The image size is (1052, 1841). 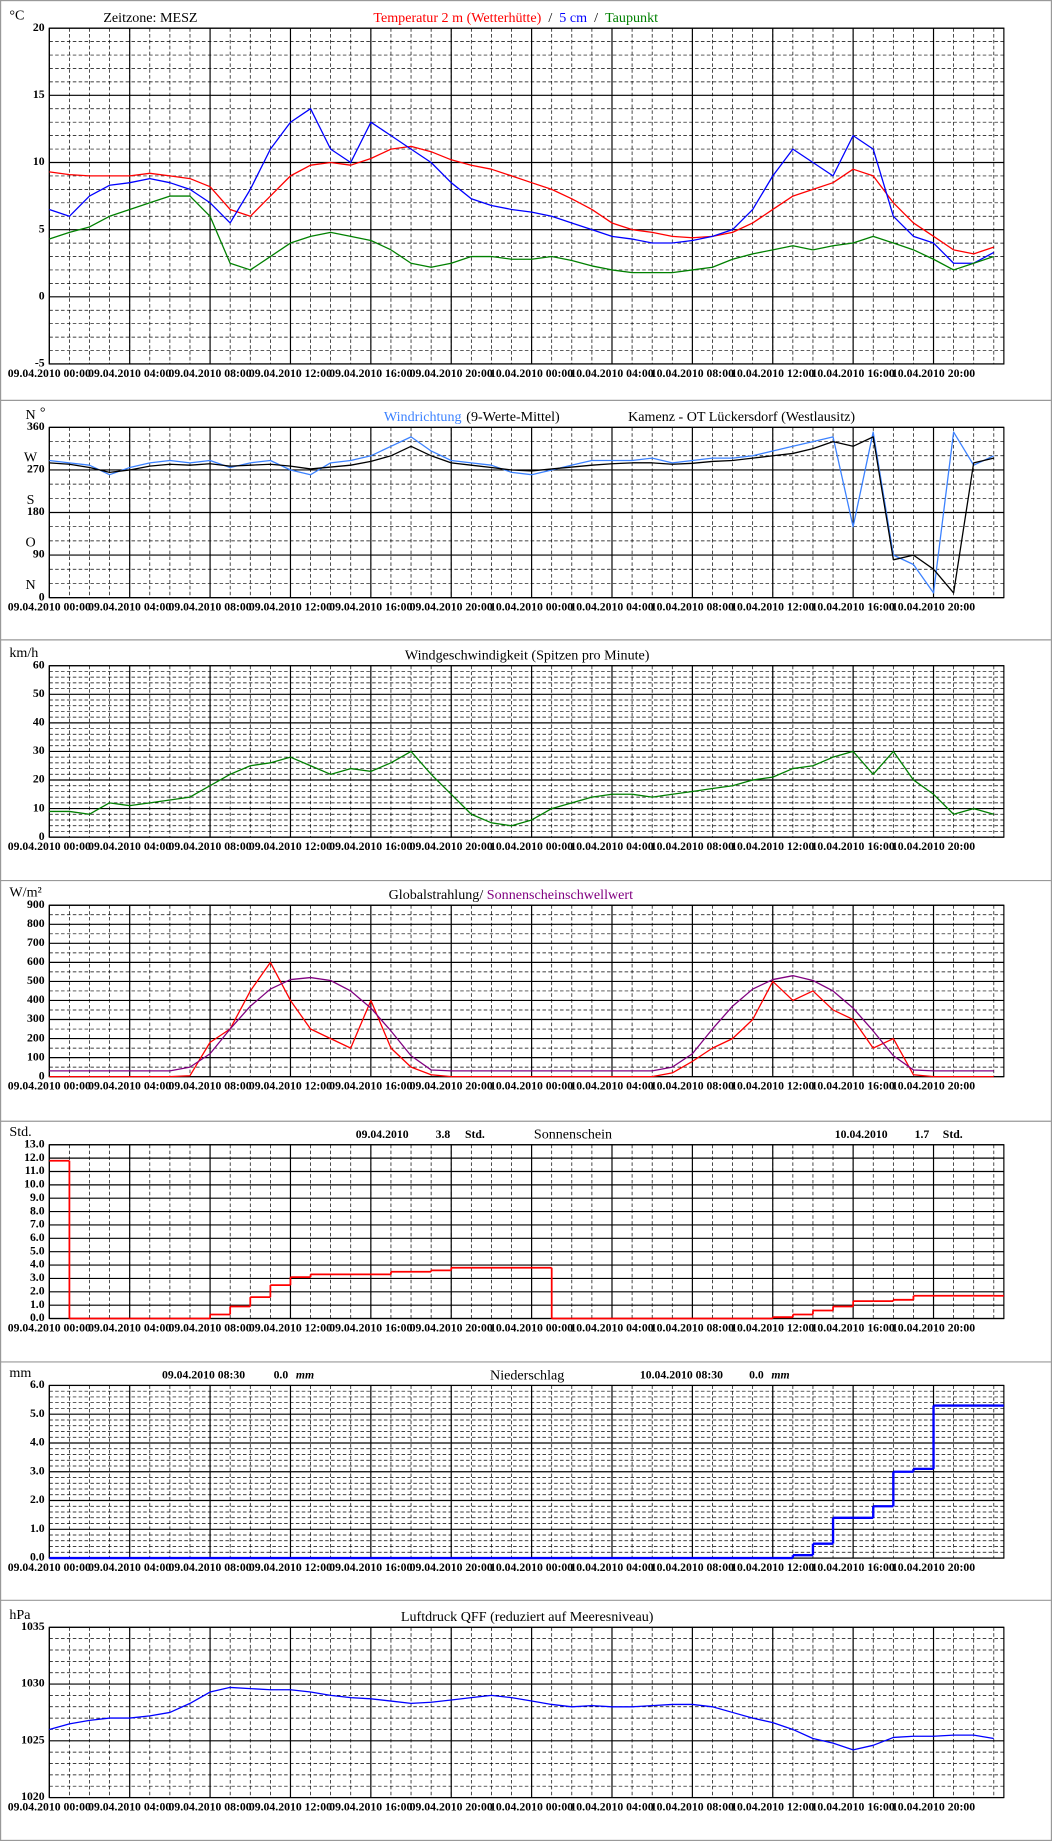 I want to click on y-tick-label: 0, so click(x=42, y=1075).